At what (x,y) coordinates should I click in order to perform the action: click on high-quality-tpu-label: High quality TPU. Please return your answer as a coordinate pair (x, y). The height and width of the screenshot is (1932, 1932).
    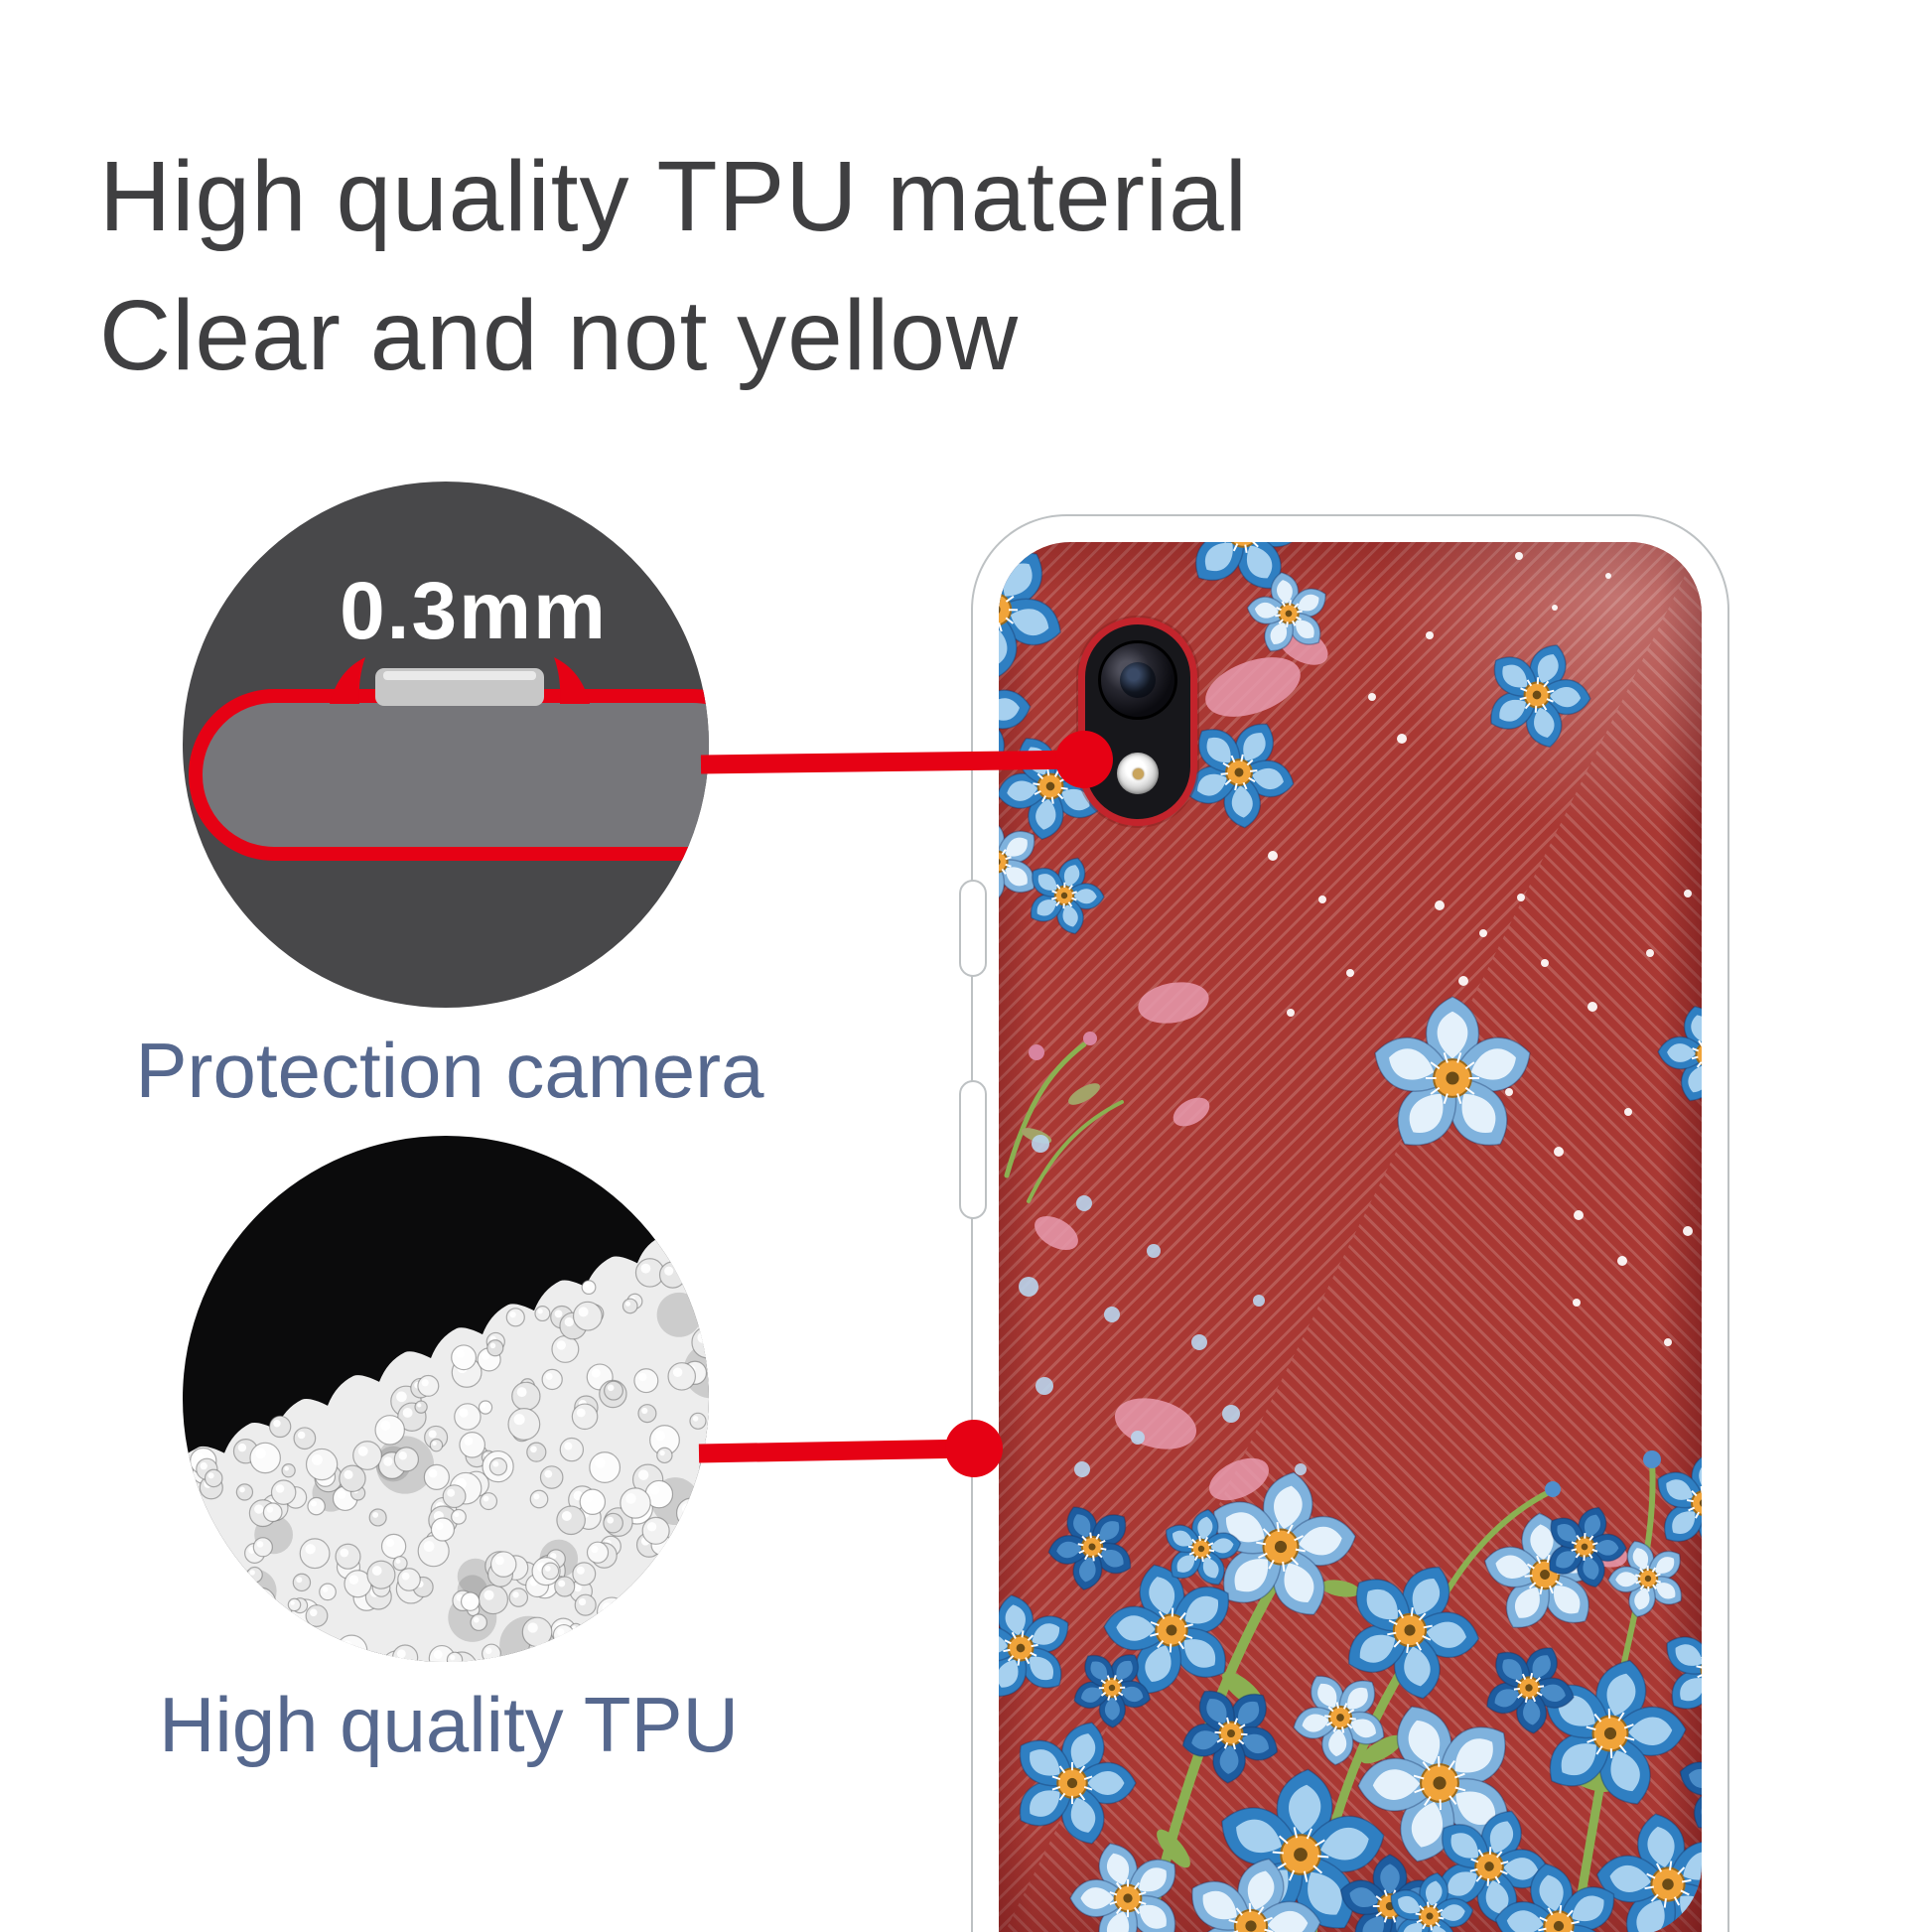
    Looking at the image, I should click on (449, 1725).